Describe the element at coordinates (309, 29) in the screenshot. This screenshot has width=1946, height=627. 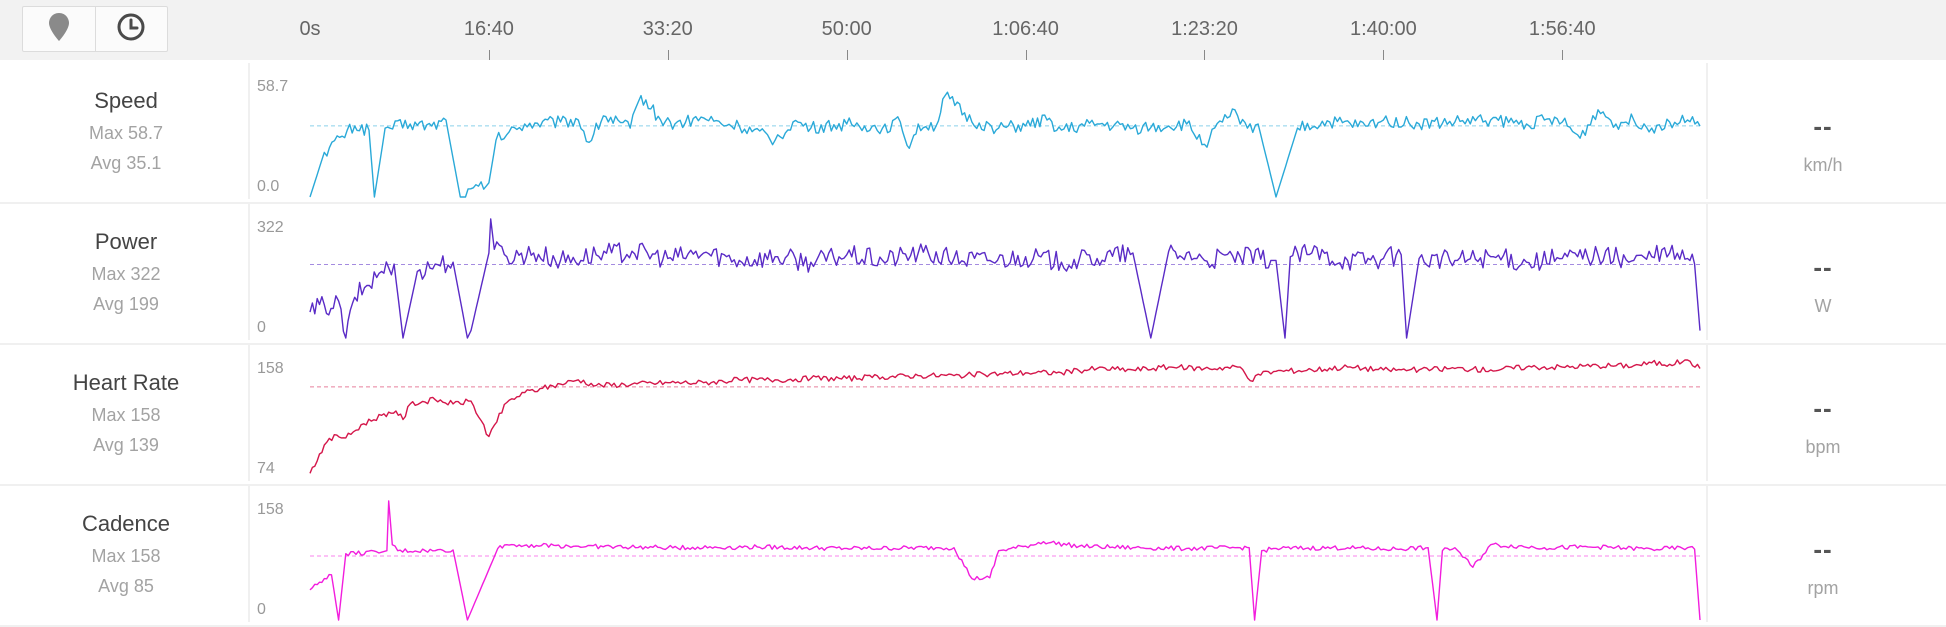
I see `time-tick-label: 0s` at that location.